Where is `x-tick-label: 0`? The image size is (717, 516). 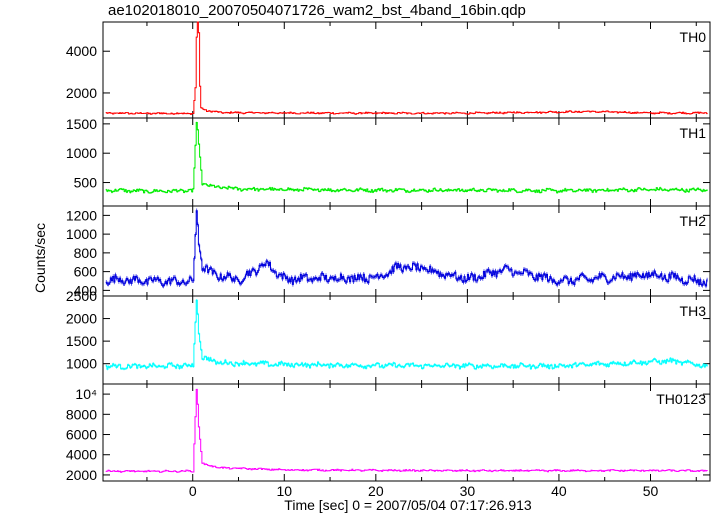 x-tick-label: 0 is located at coordinates (193, 491).